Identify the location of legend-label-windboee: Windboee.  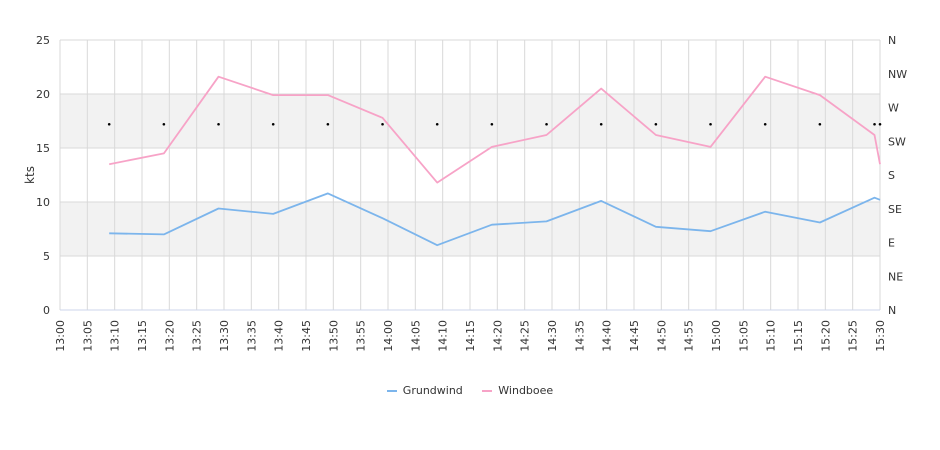
(526, 390).